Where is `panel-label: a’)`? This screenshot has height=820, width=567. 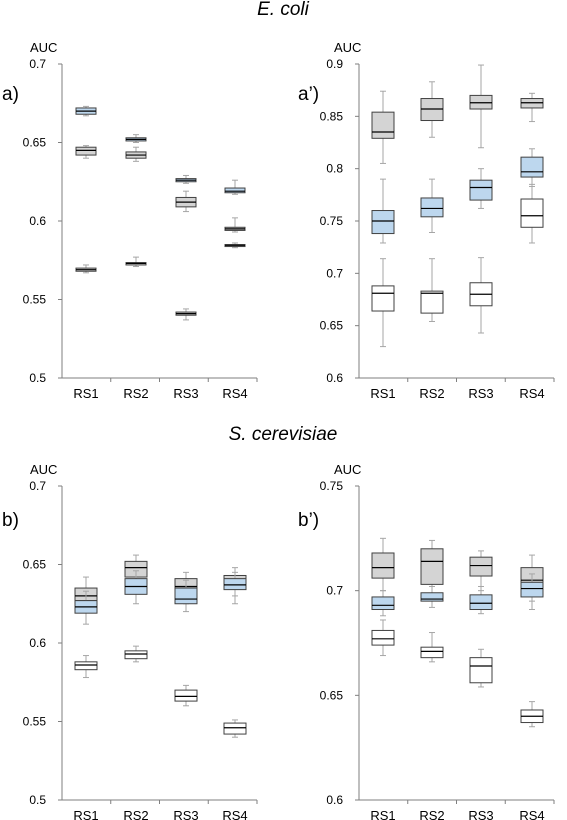
panel-label: a’) is located at coordinates (308, 94).